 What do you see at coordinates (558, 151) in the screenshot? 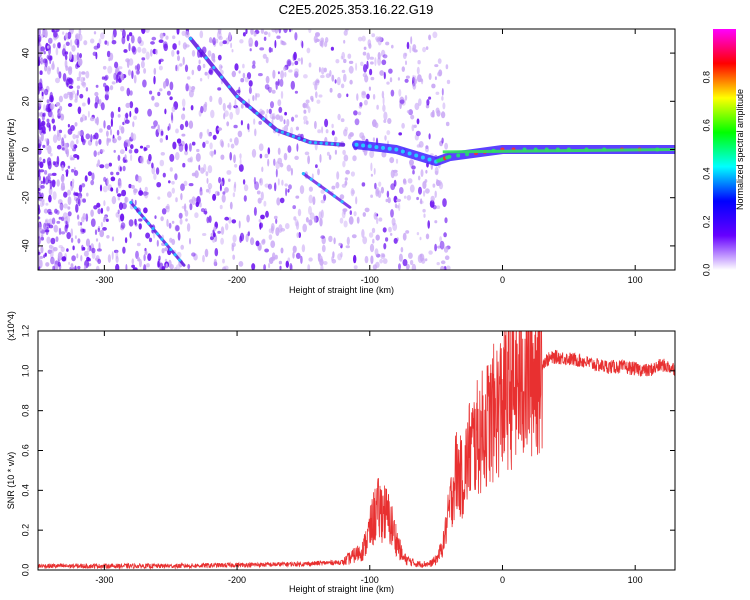
I see `carrier-core` at bounding box center [558, 151].